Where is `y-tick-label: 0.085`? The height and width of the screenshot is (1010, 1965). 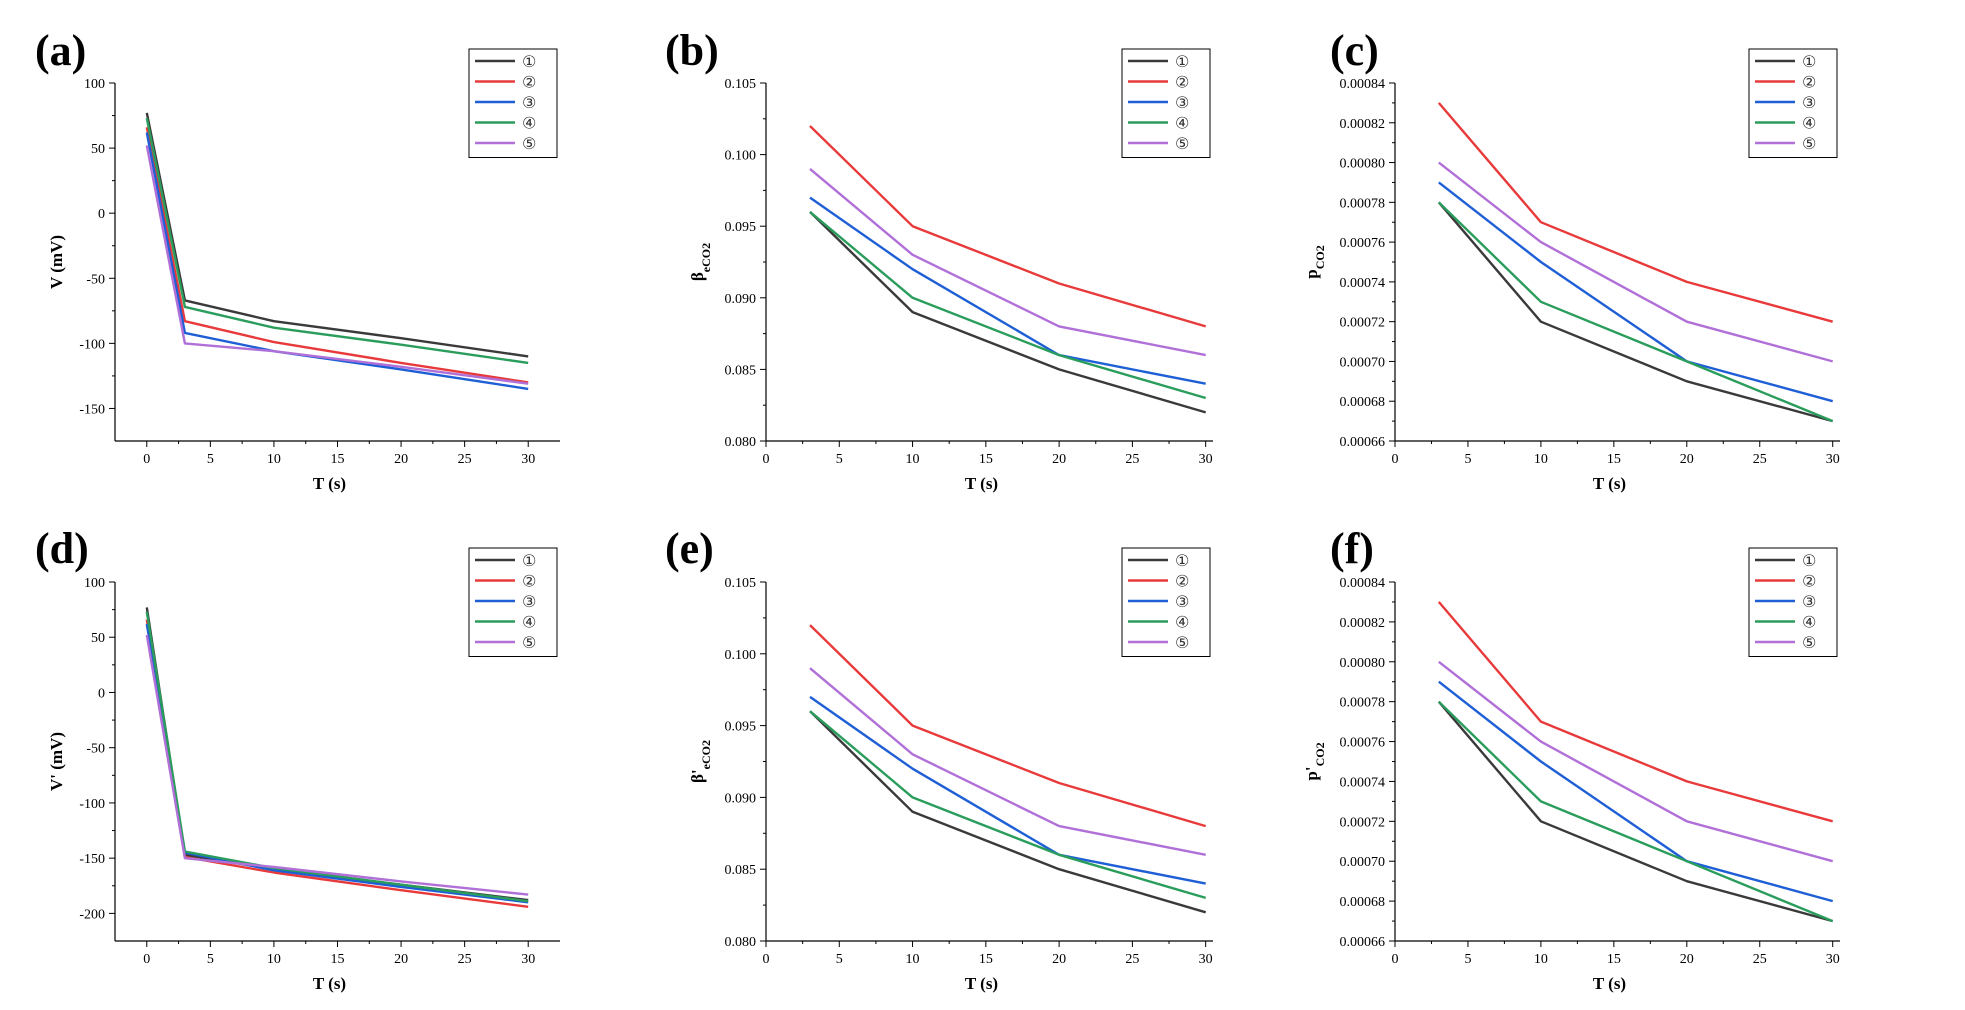
y-tick-label: 0.085 is located at coordinates (741, 370).